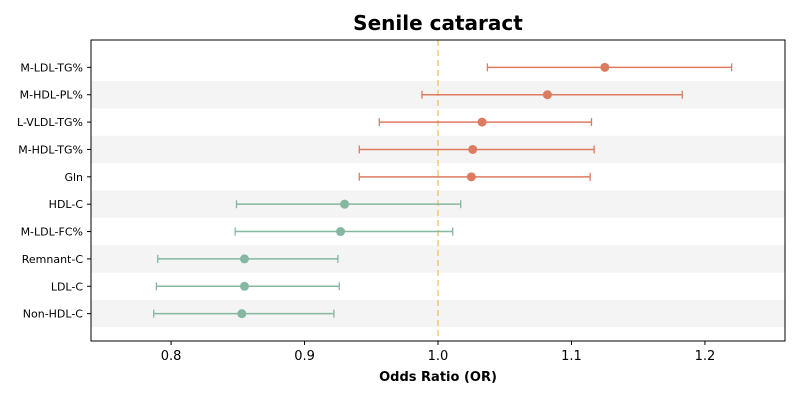  I want to click on y-tick-label: M-LDL-TG%, so click(51, 67).